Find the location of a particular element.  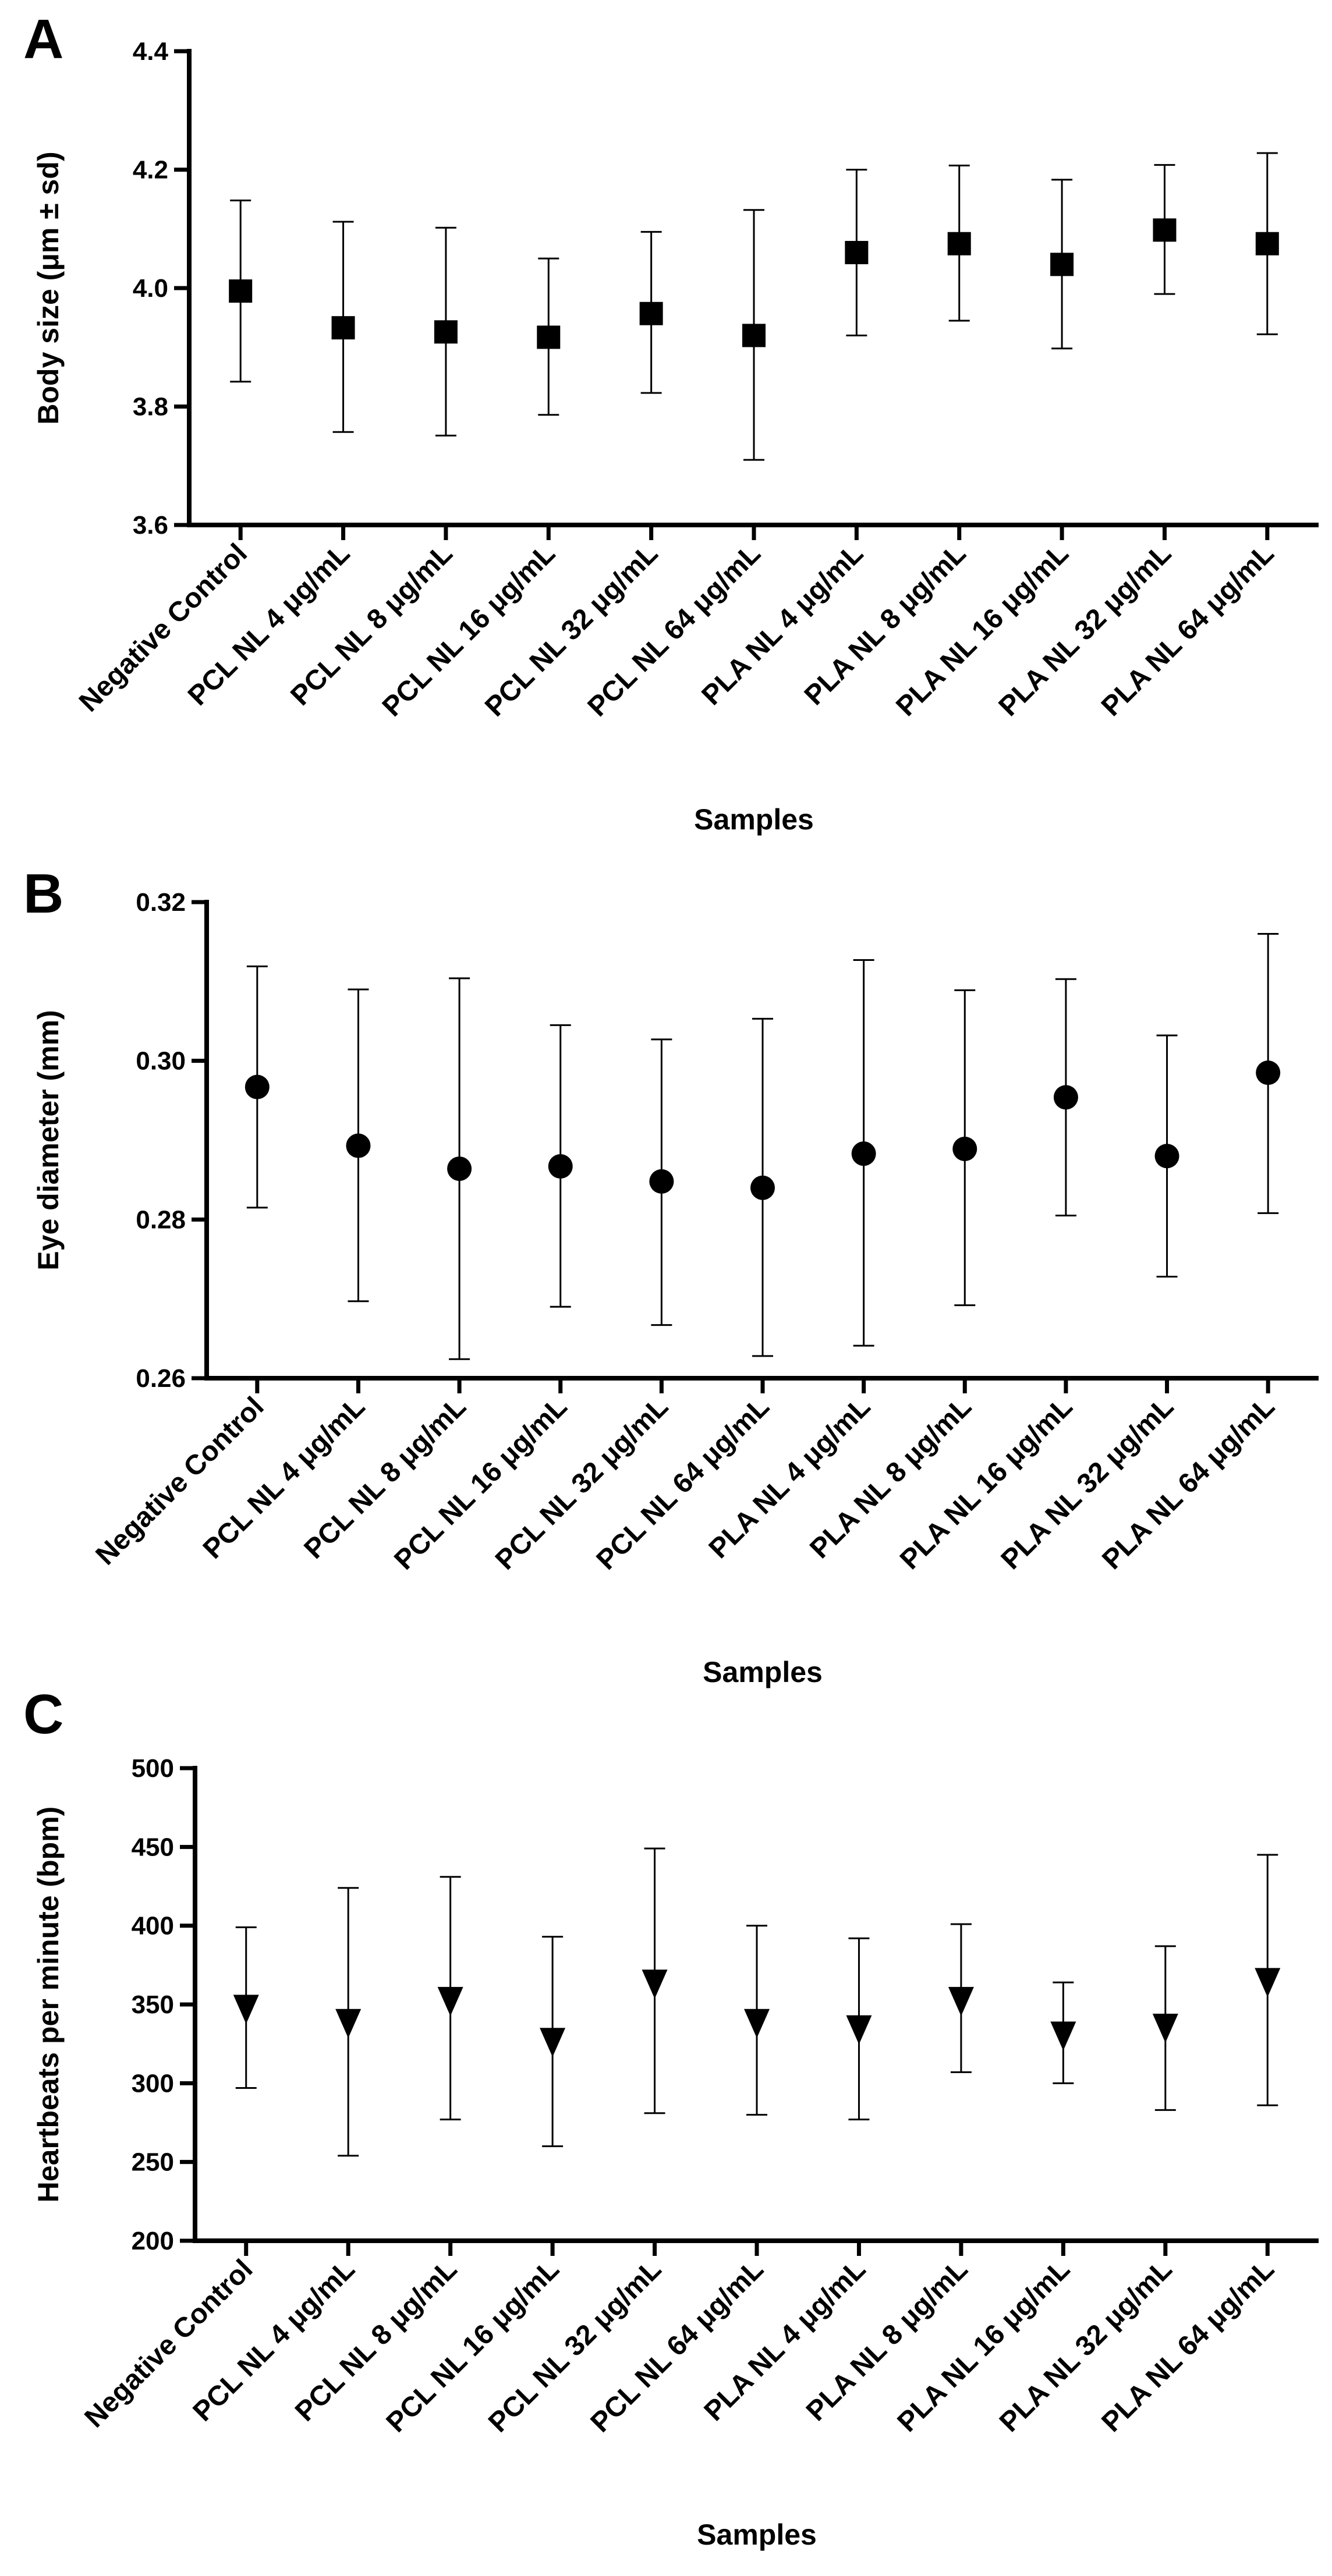

y-tick-label: 0.30 is located at coordinates (161, 1062).